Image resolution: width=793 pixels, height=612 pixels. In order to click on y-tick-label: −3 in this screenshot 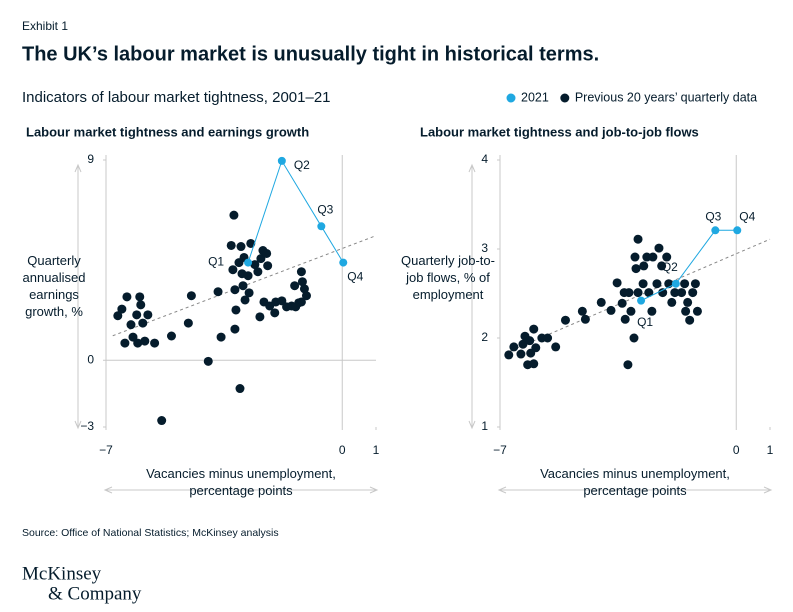, I will do `click(87, 426)`.